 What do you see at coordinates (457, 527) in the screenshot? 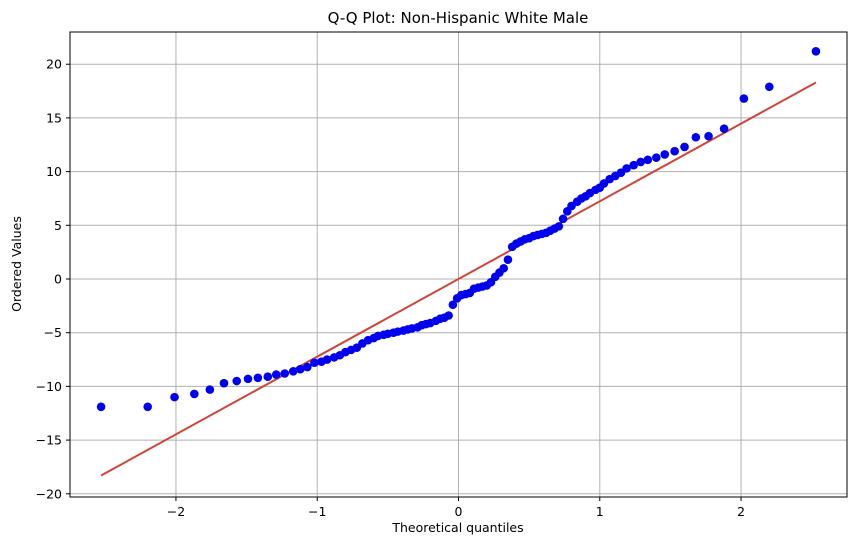
I see `x-axis-label: Theoretical quantiles` at bounding box center [457, 527].